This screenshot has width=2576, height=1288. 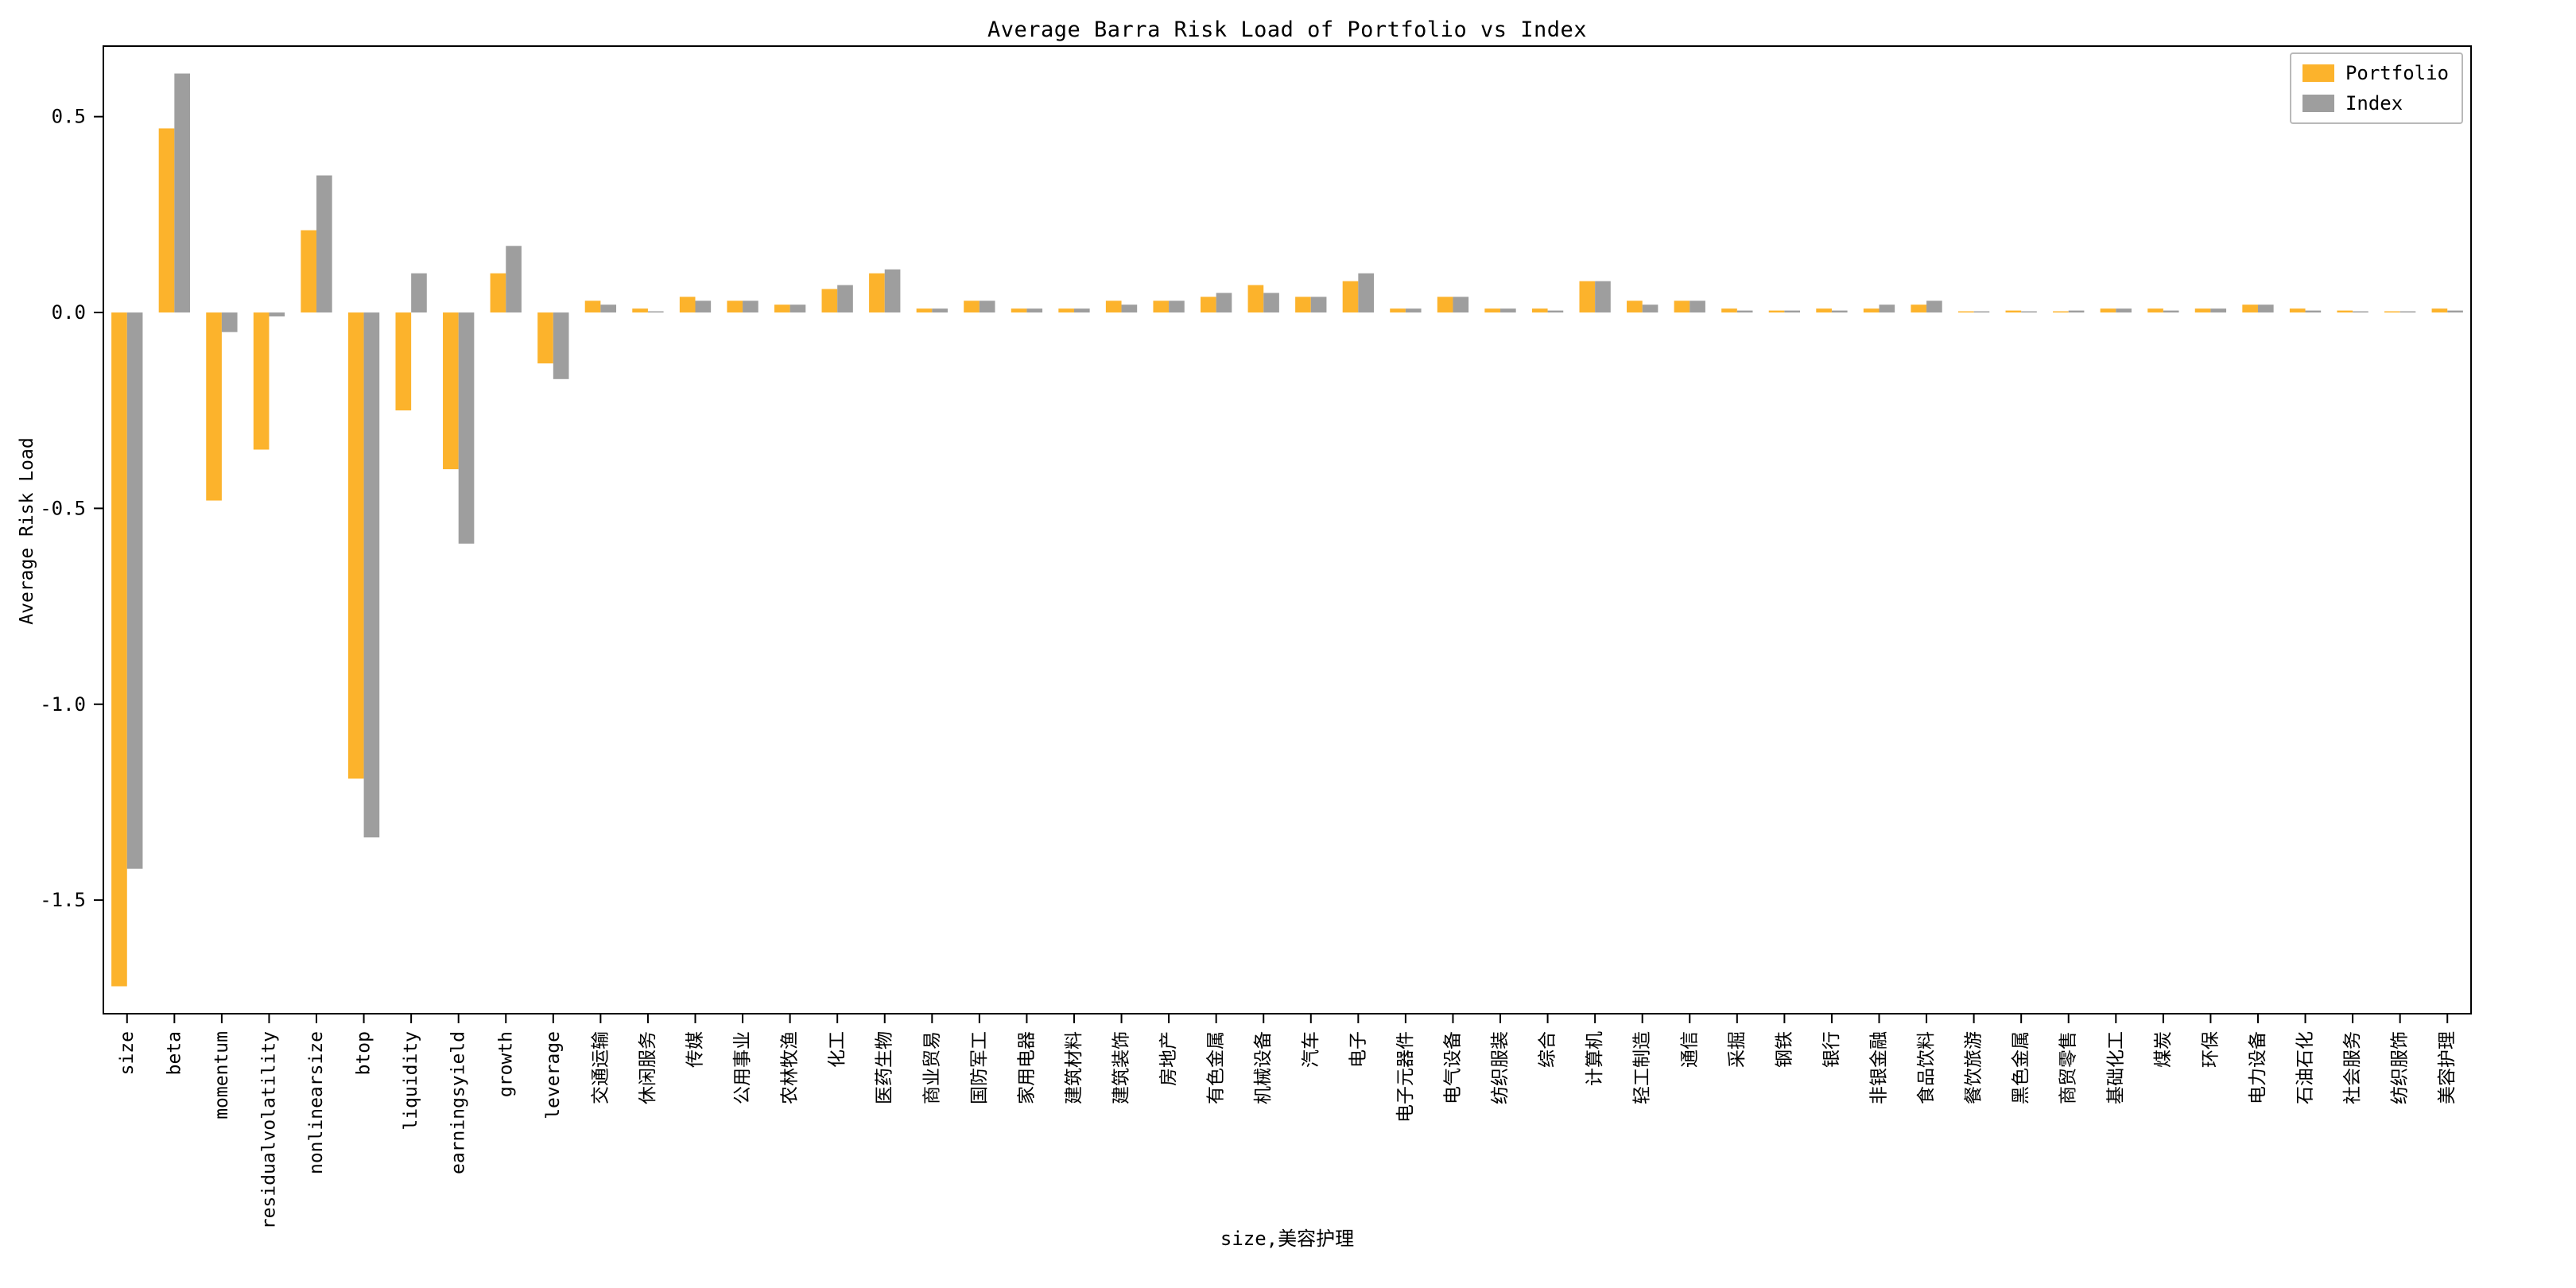 What do you see at coordinates (1358, 1049) in the screenshot?
I see `x-tick-label: 电子` at bounding box center [1358, 1049].